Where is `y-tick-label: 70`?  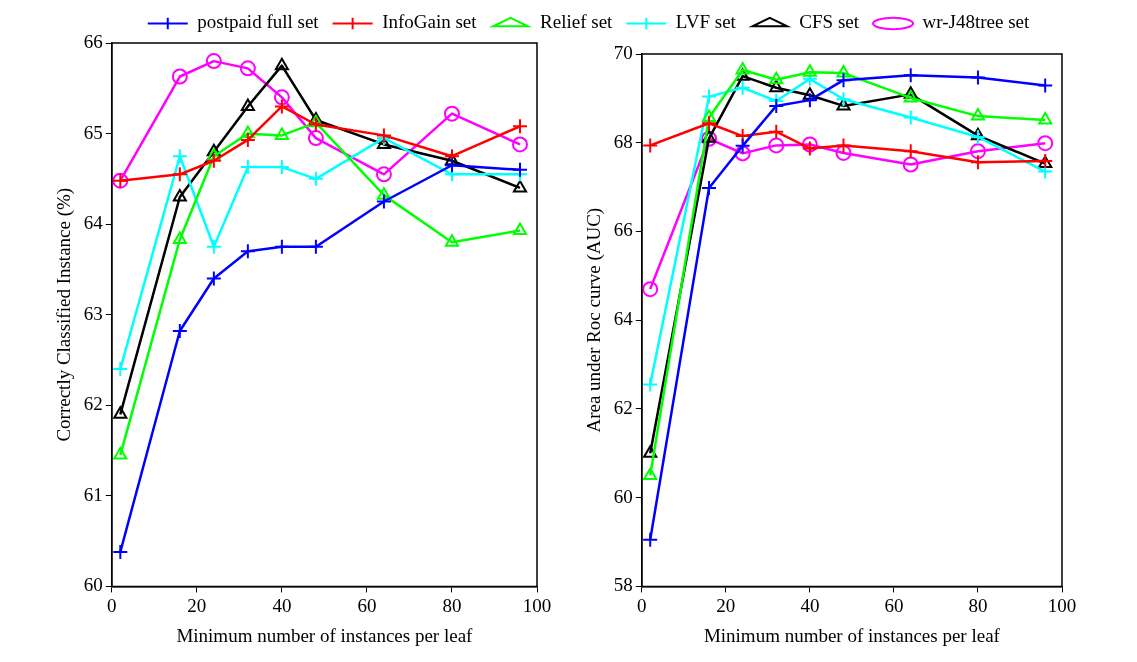 y-tick-label: 70 is located at coordinates (623, 52).